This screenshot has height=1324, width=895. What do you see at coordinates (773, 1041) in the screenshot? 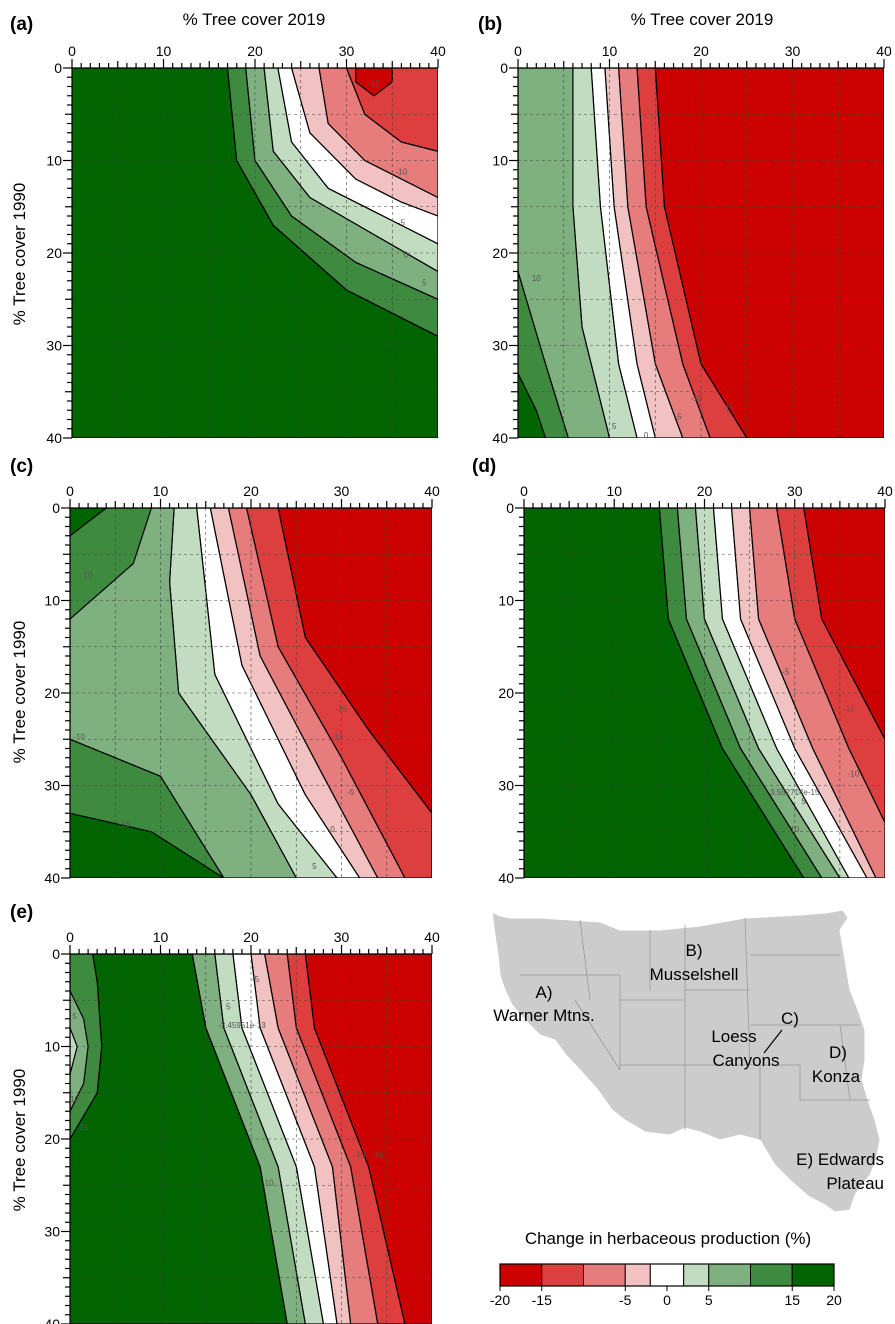
I see `site-c-pointer` at bounding box center [773, 1041].